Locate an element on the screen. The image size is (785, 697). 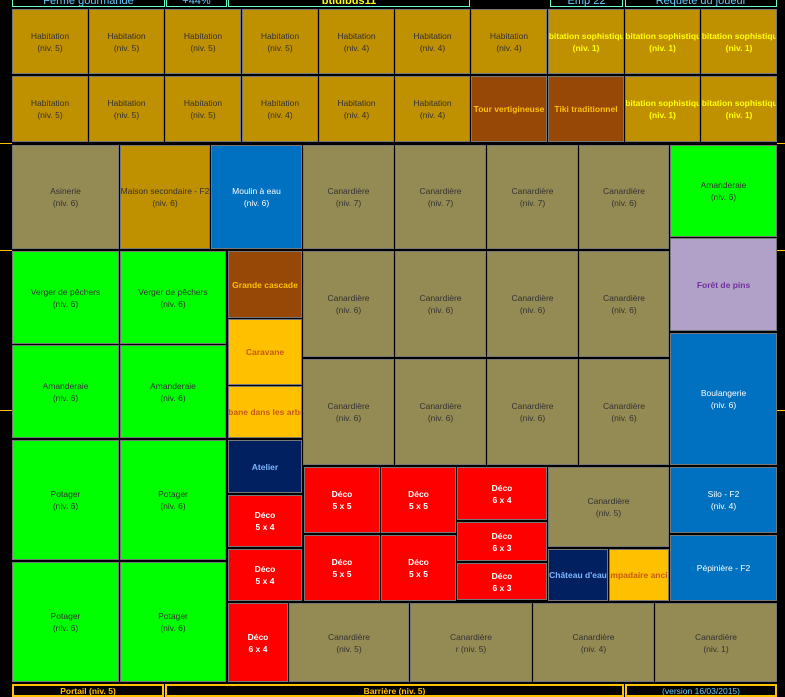
tile: Verger de pêchers (niv. 6) is located at coordinates (65, 297).